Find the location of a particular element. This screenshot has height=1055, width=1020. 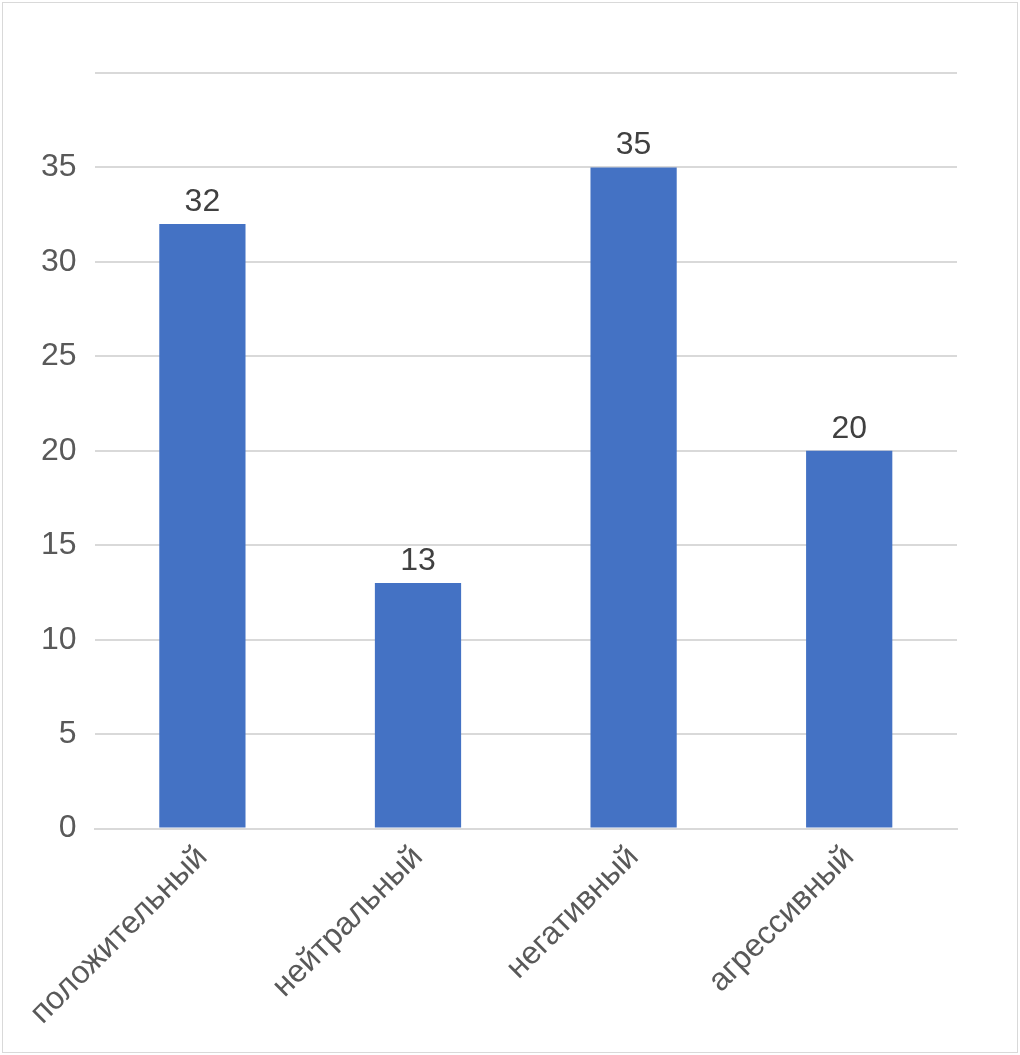

y-tick-label: 15 is located at coordinates (59, 543).